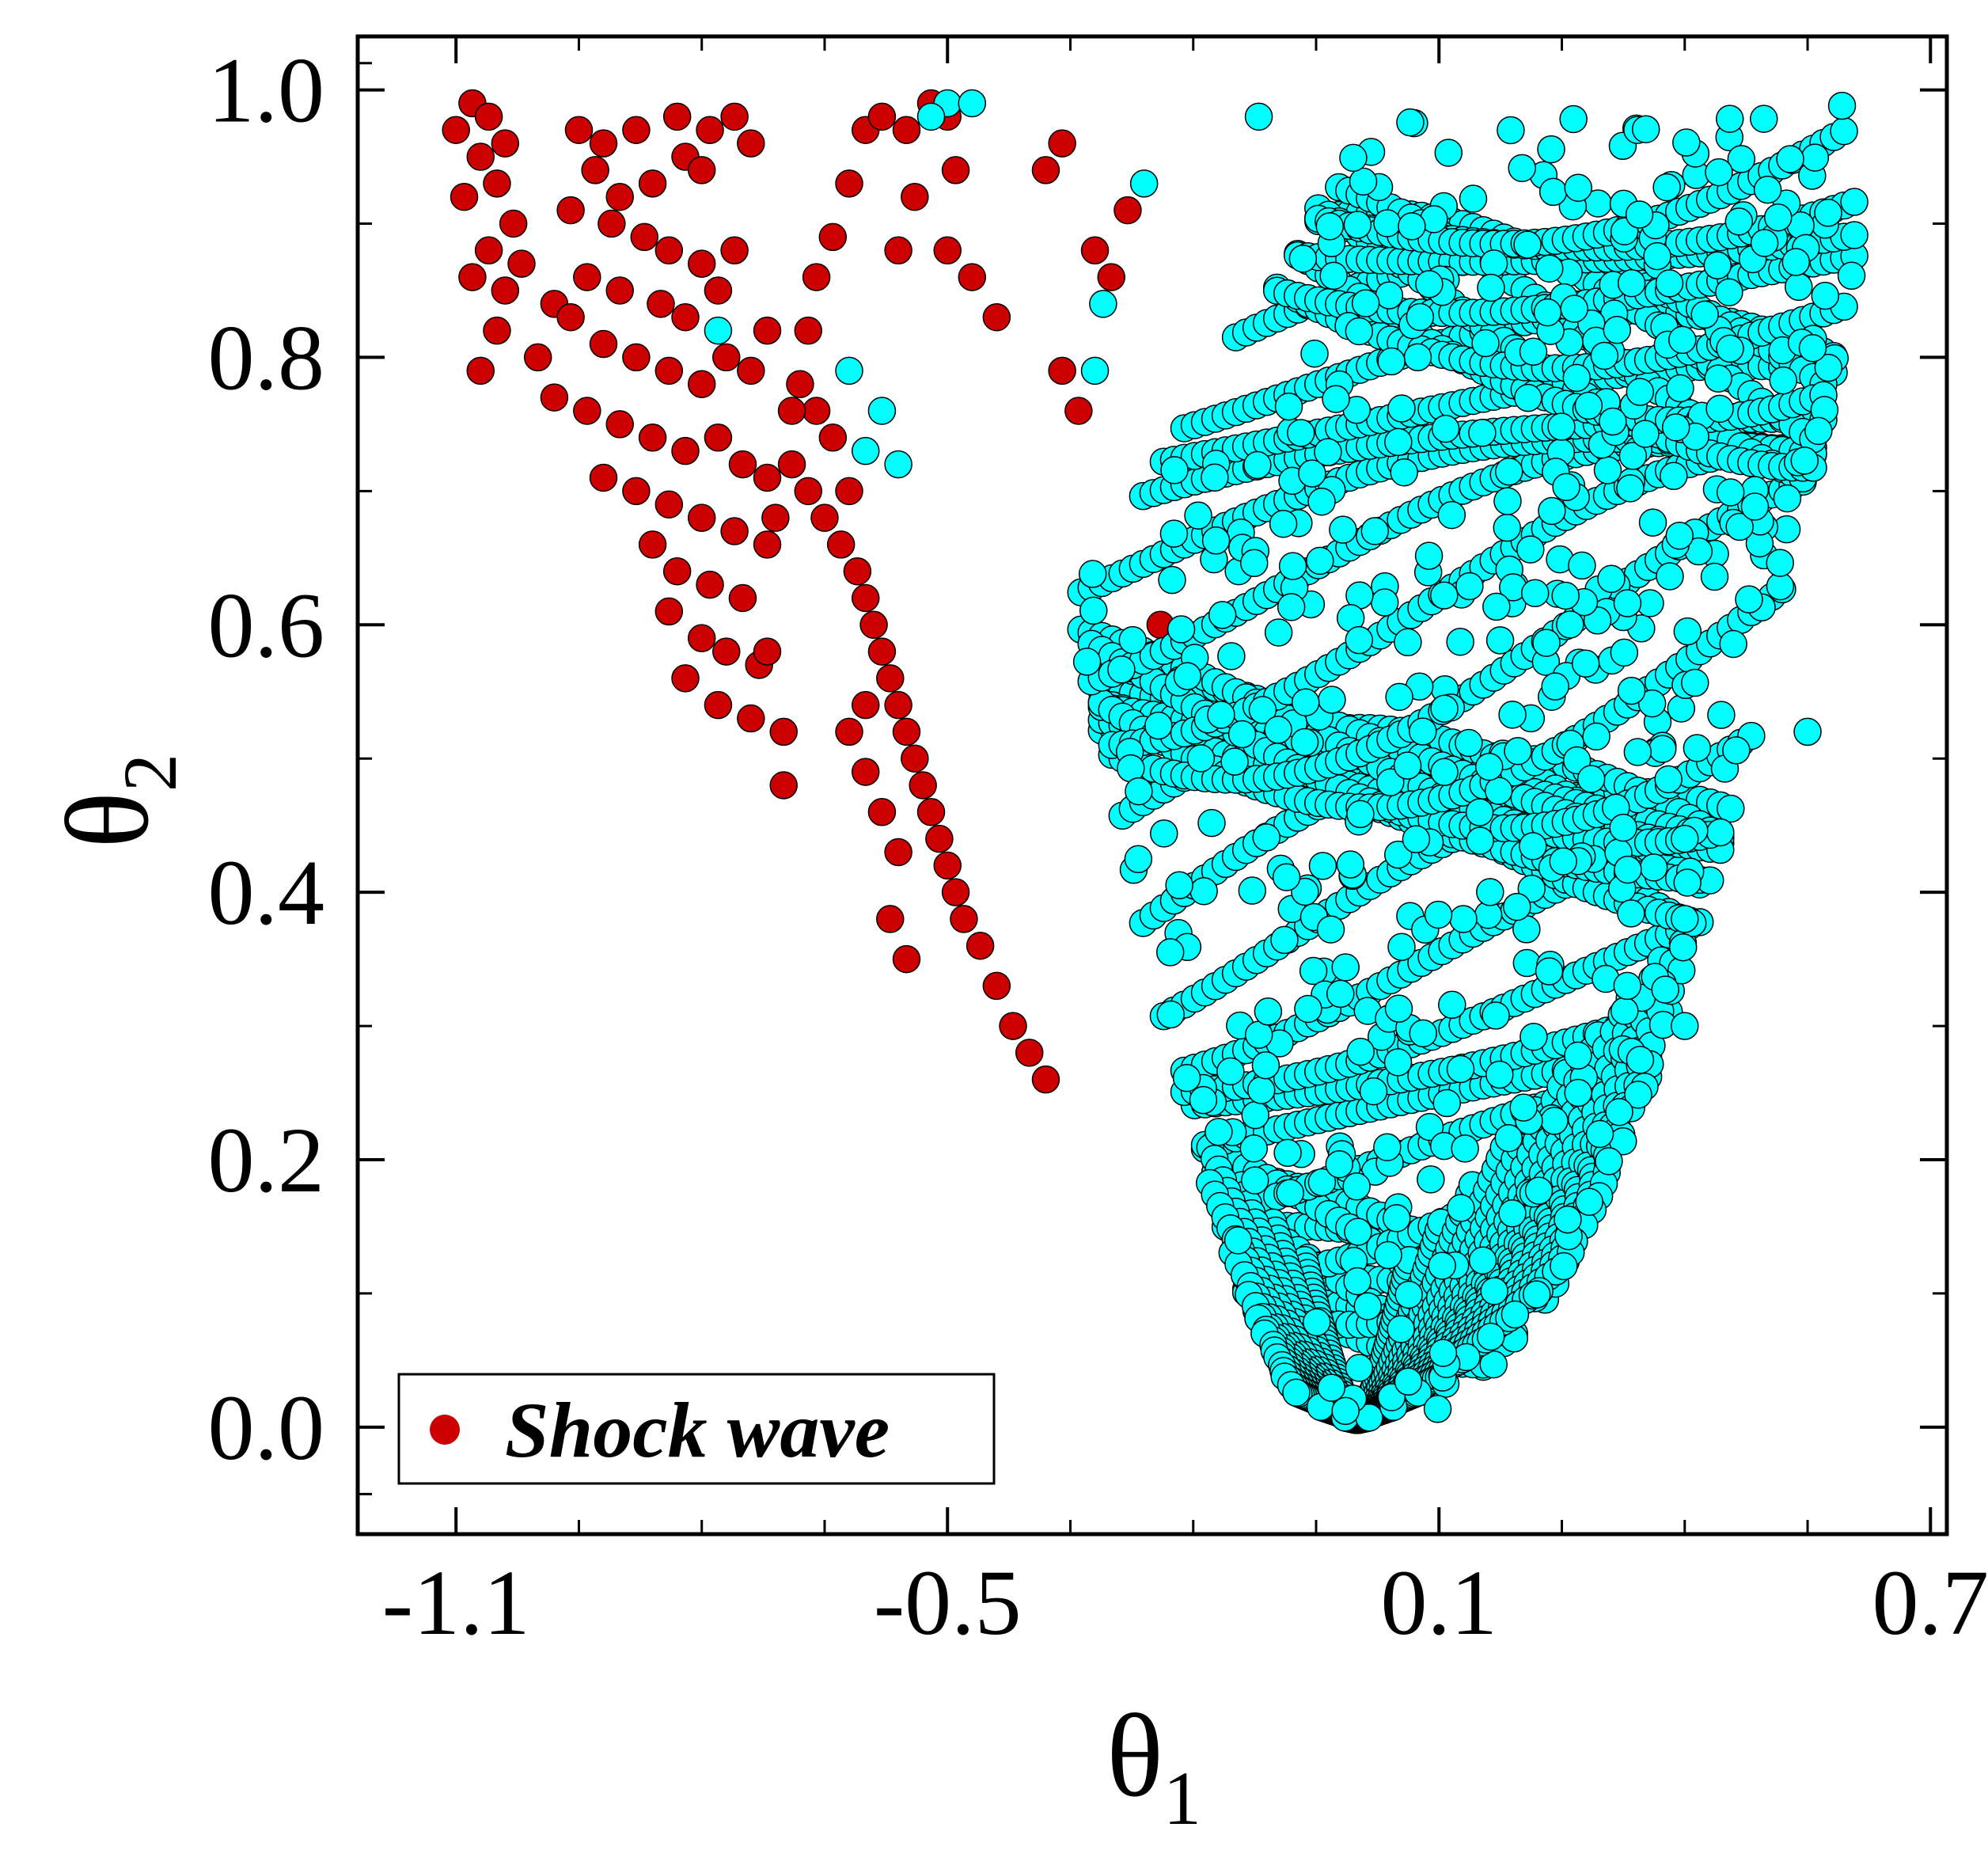 This screenshot has width=1988, height=1850. What do you see at coordinates (117, 801) in the screenshot?
I see `y-axis-label: θ2` at bounding box center [117, 801].